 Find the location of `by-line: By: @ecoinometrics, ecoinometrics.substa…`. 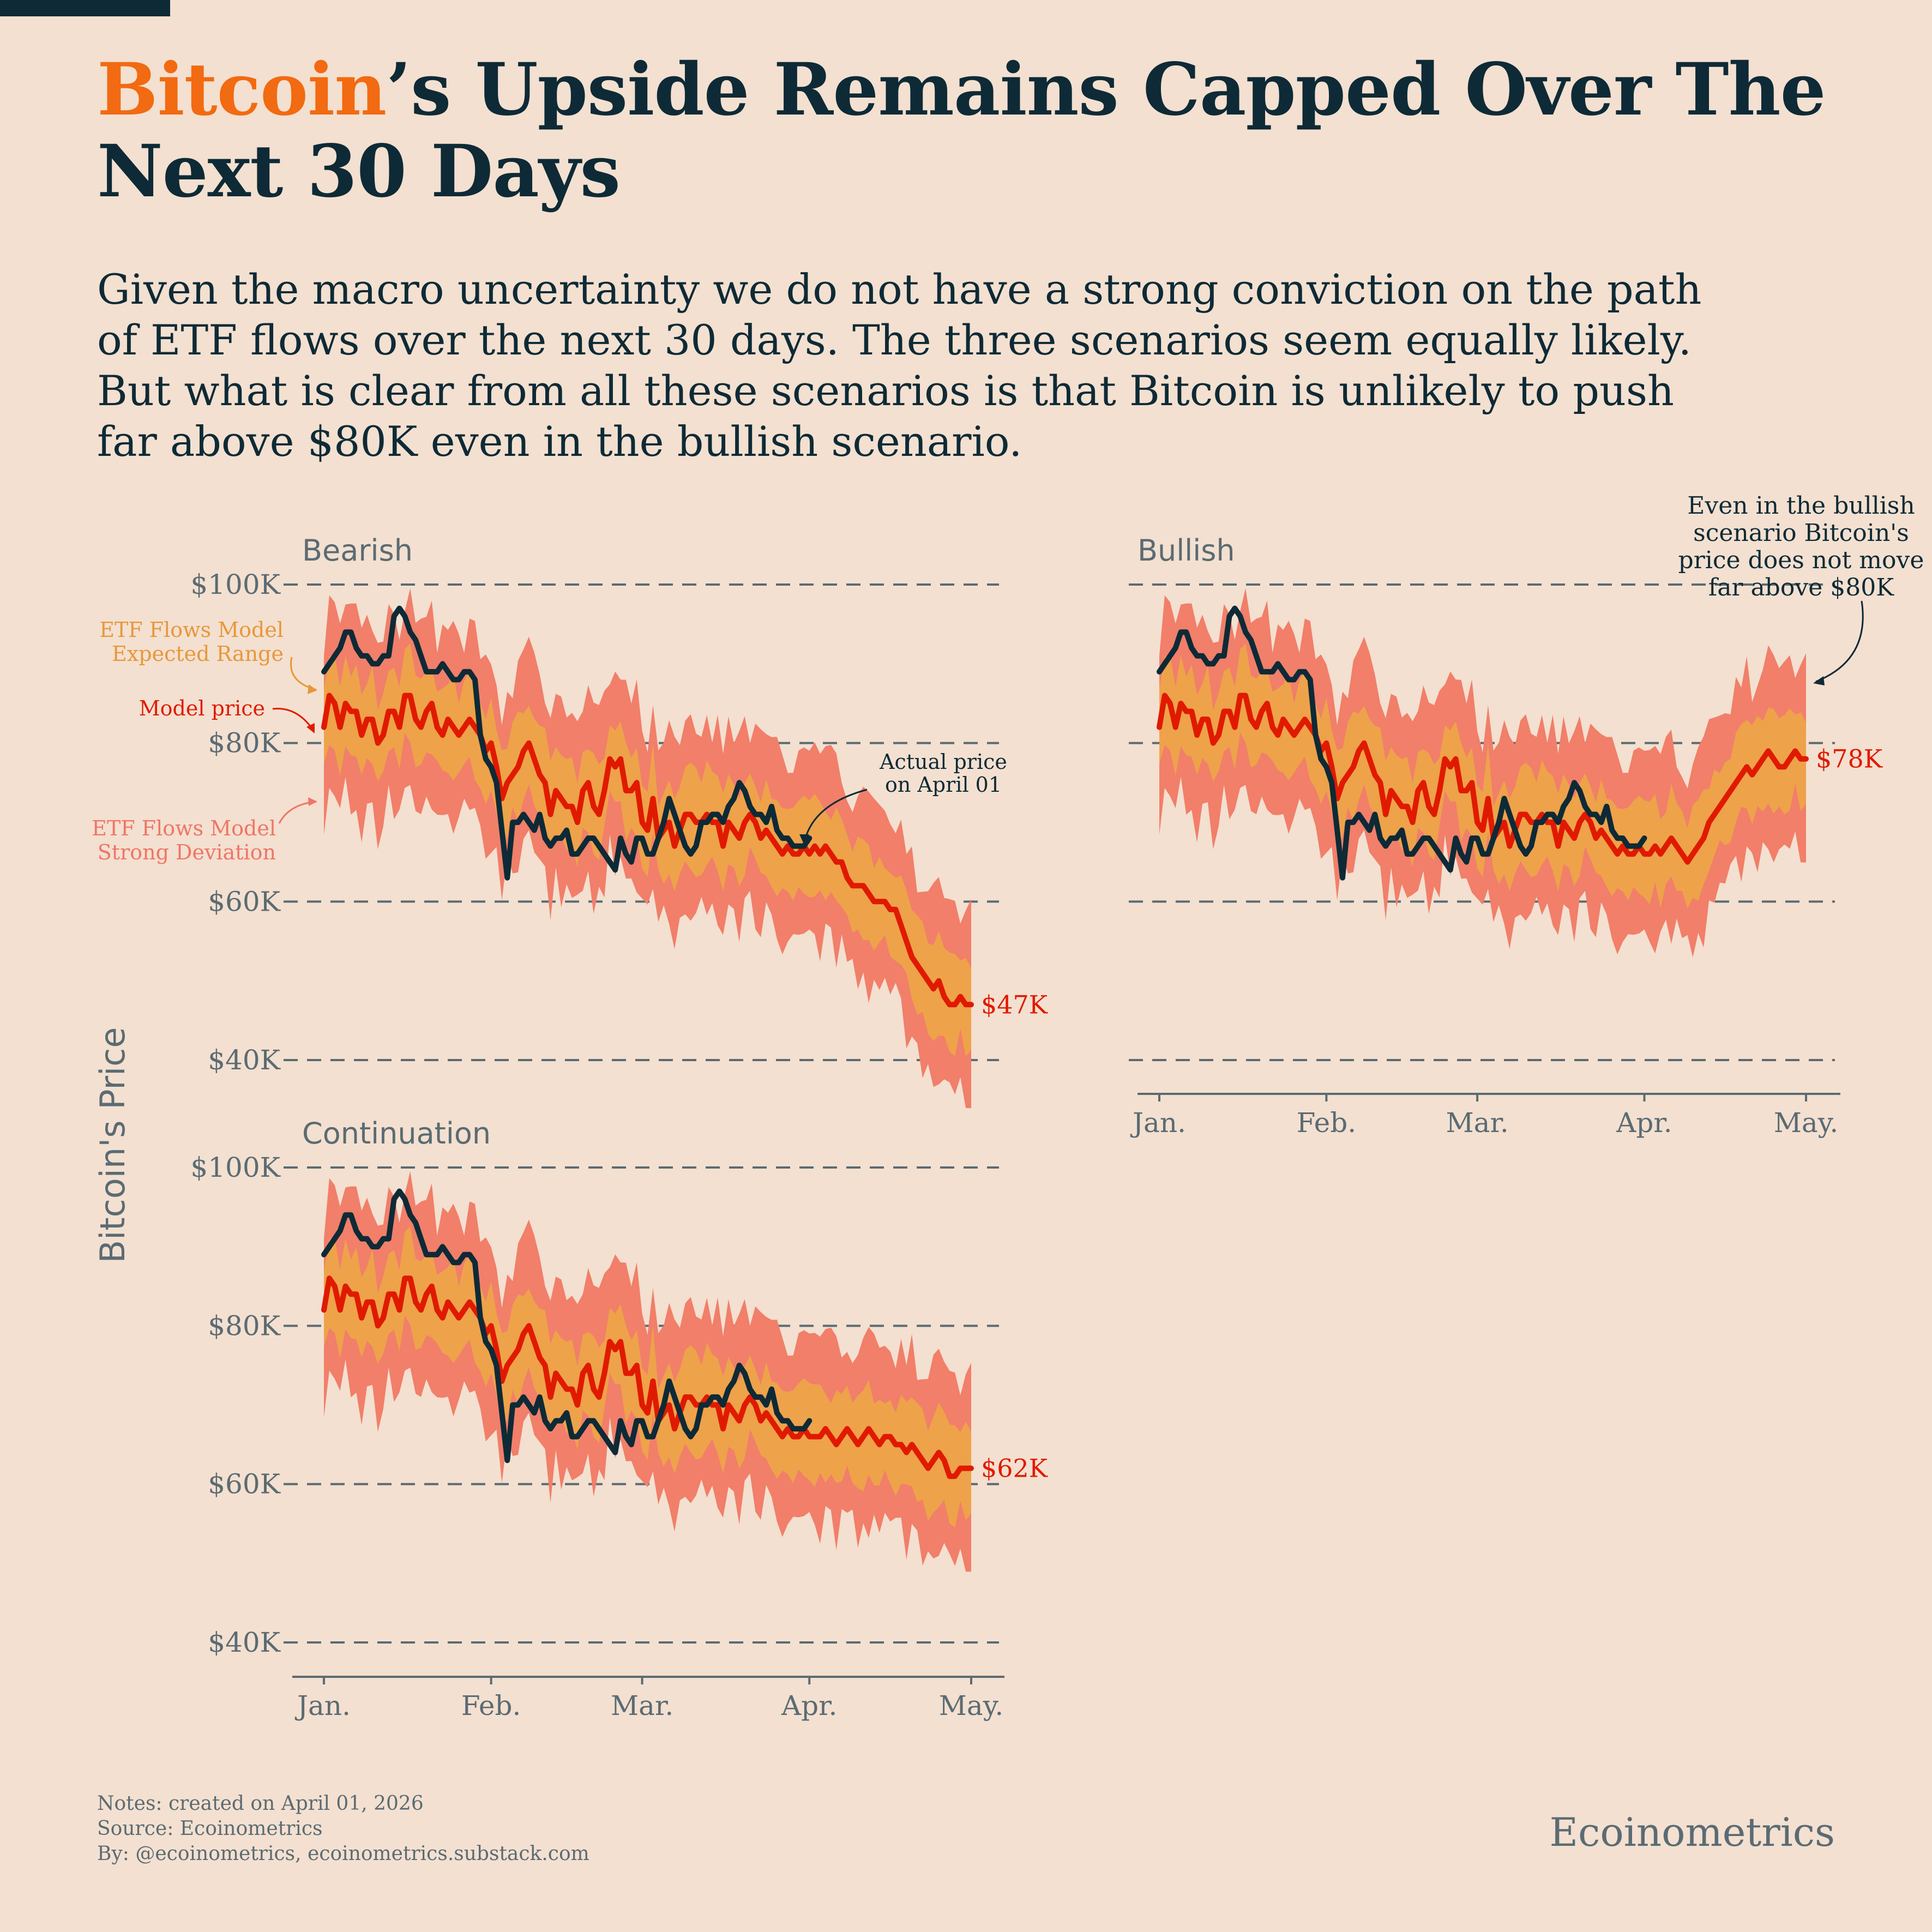

by-line: By: @ecoinometrics, ecoinometrics.substa… is located at coordinates (343, 1854).